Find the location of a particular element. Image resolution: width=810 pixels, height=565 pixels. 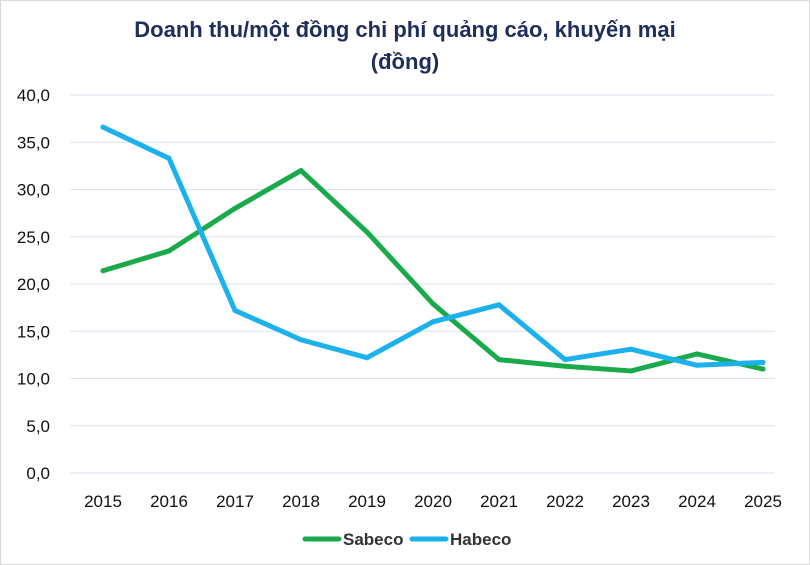

y-tick-label: 15,0 is located at coordinates (33, 331).